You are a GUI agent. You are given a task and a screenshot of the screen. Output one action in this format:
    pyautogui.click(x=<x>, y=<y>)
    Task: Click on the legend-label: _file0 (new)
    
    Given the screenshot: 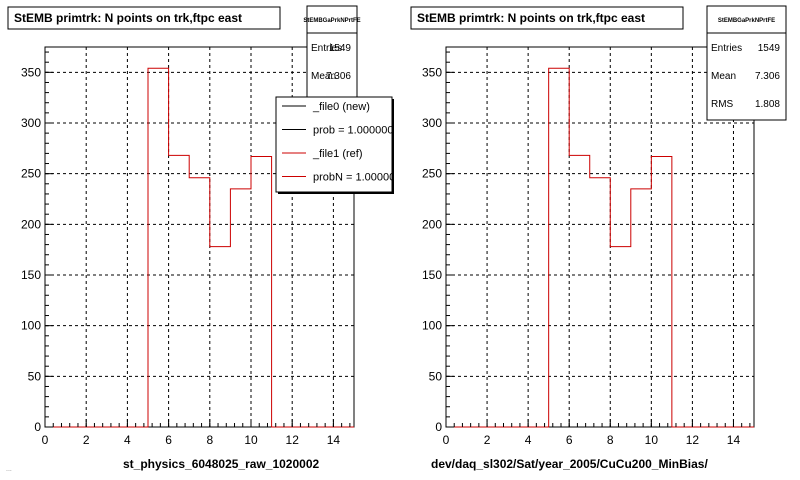 What is the action you would take?
    pyautogui.click(x=341, y=107)
    